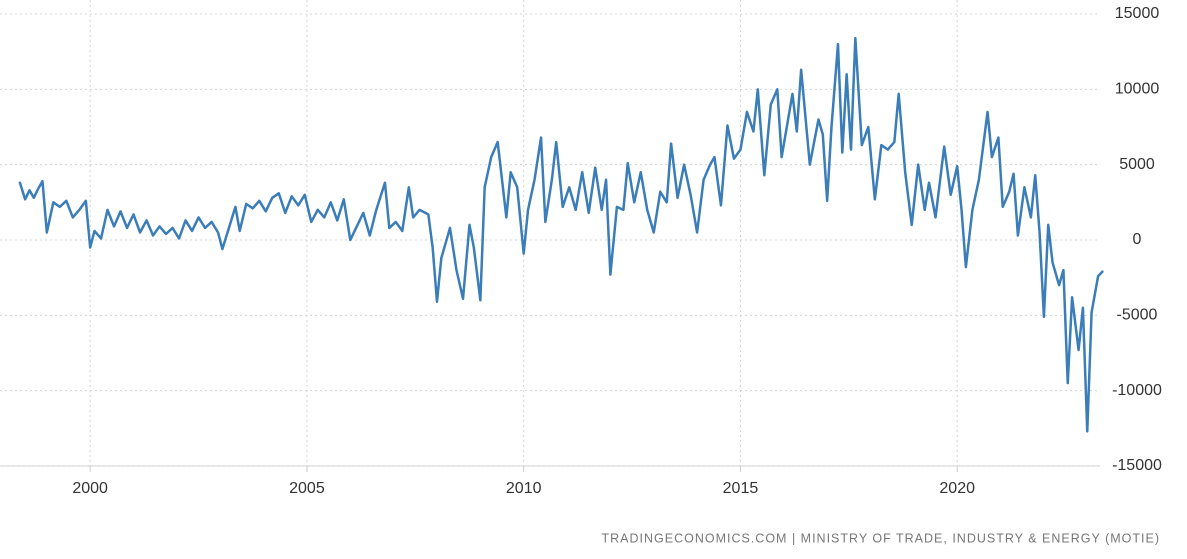  What do you see at coordinates (957, 488) in the screenshot?
I see `x-tick-label: 2020` at bounding box center [957, 488].